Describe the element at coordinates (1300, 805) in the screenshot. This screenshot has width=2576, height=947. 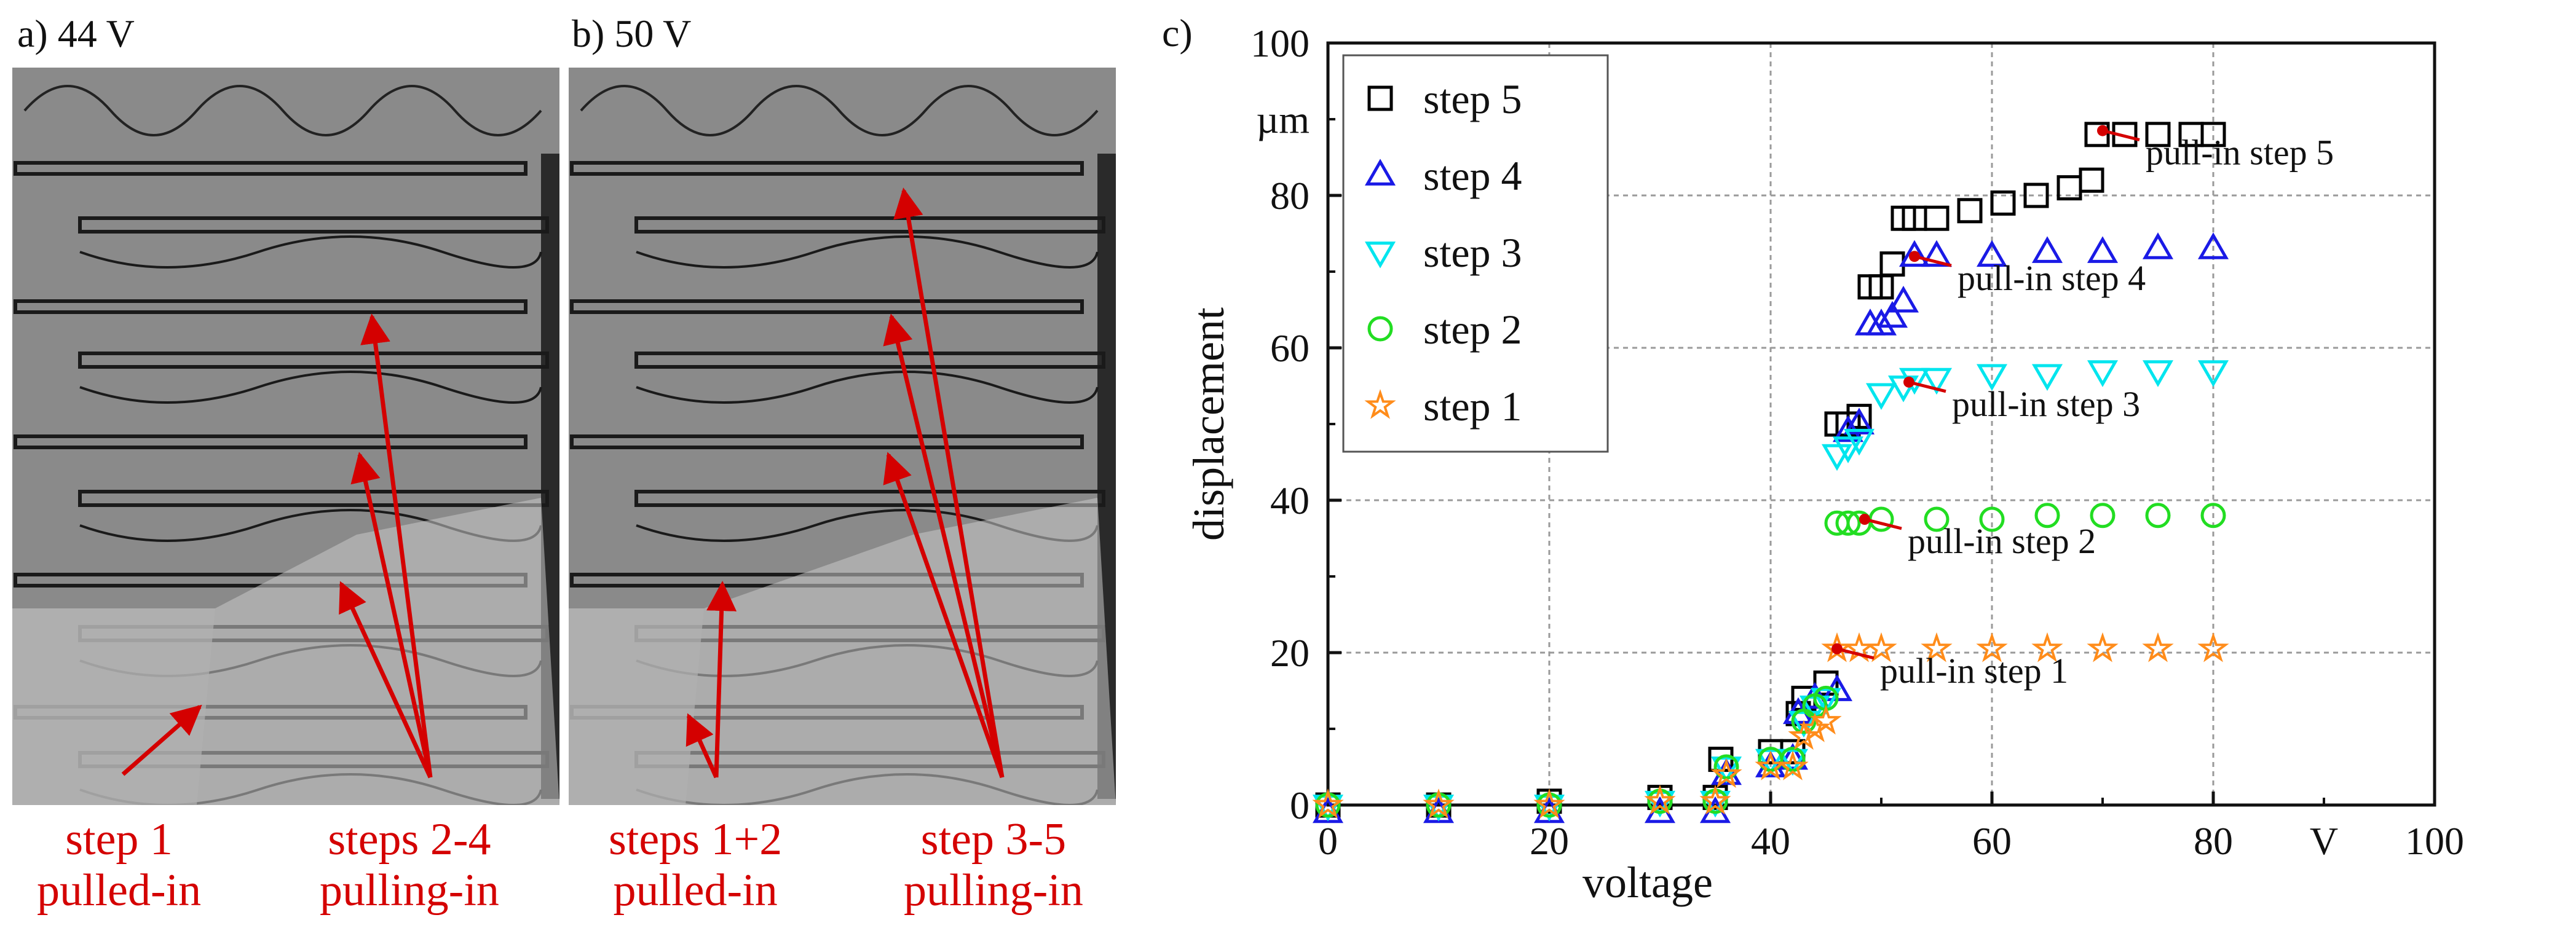
I see `y-tick-label: 0` at that location.